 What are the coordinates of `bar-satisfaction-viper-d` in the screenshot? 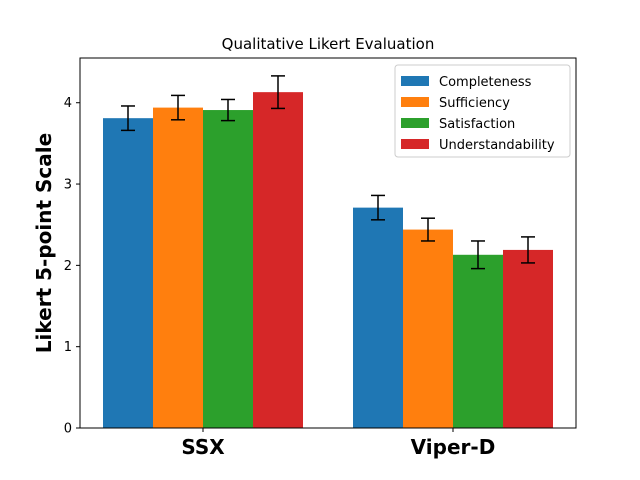 It's located at (478, 341).